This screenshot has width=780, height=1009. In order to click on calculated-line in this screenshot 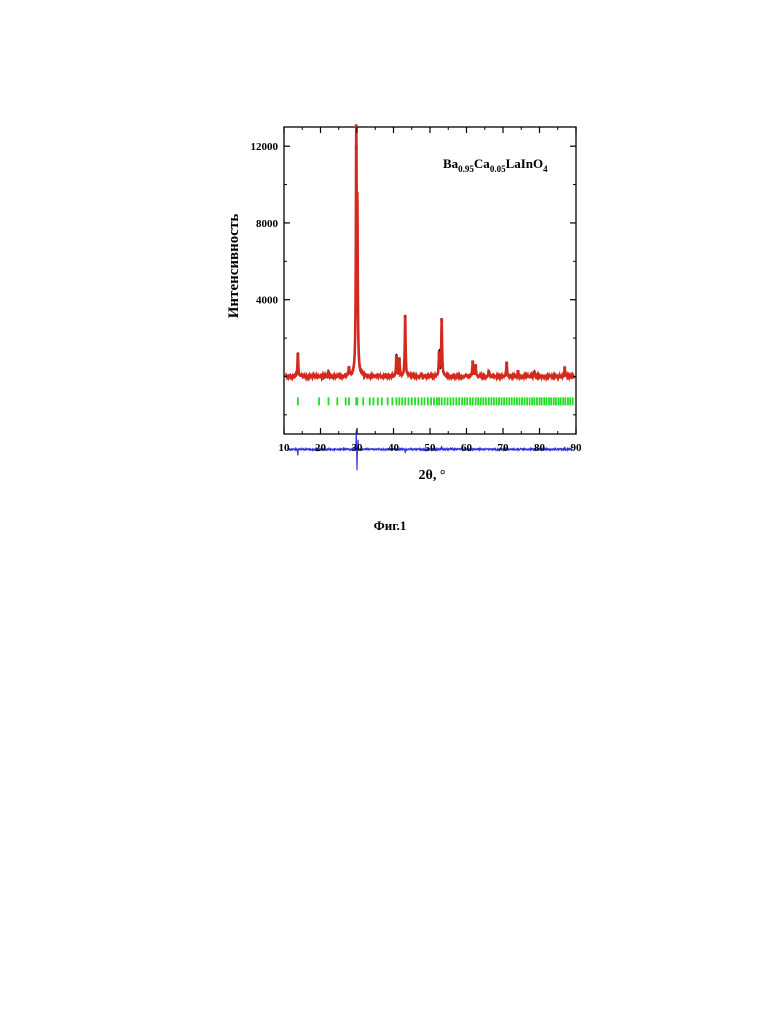, I will do `click(430, 265)`.